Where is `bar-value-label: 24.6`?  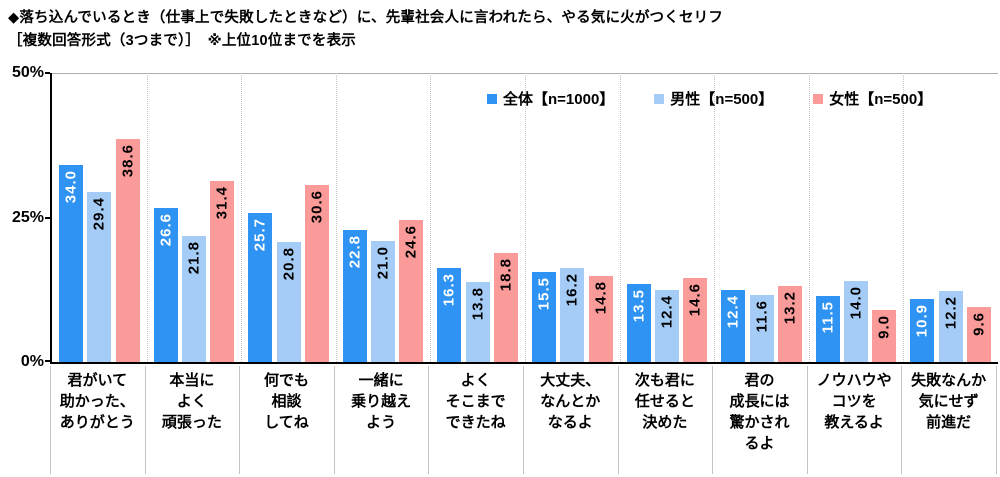 bar-value-label: 24.6 is located at coordinates (411, 241).